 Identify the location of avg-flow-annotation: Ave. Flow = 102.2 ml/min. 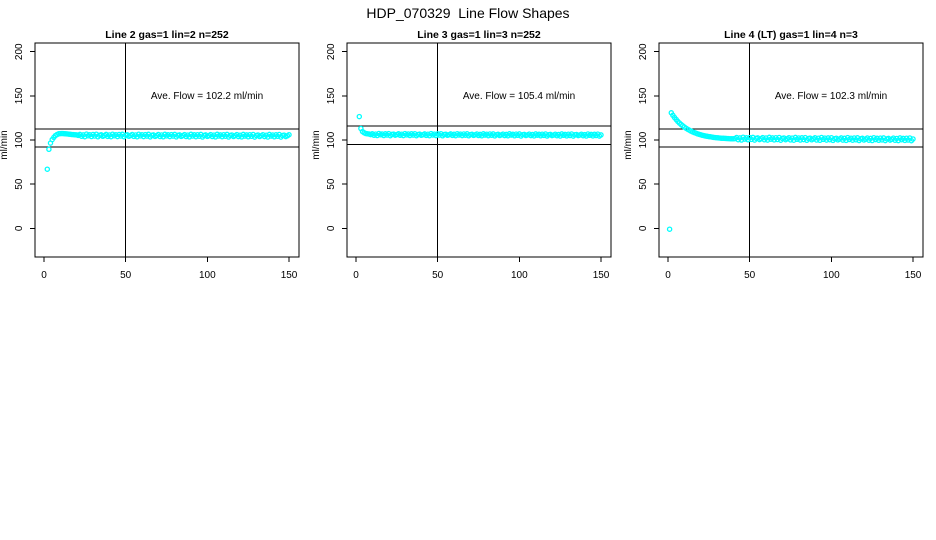
(207, 96).